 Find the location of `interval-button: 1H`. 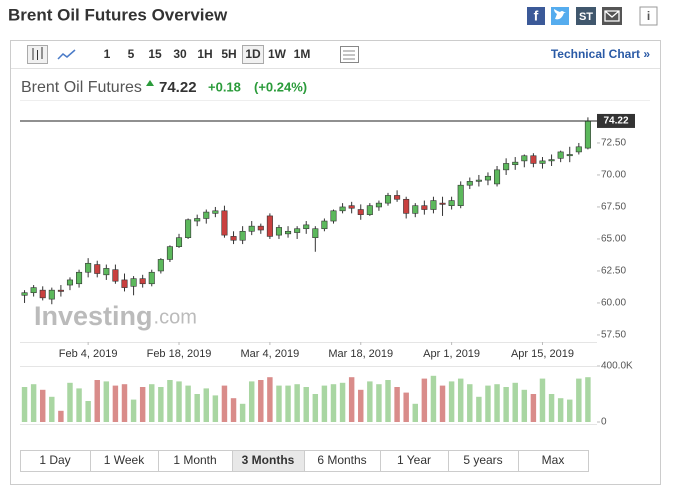

interval-button: 1H is located at coordinates (204, 54).